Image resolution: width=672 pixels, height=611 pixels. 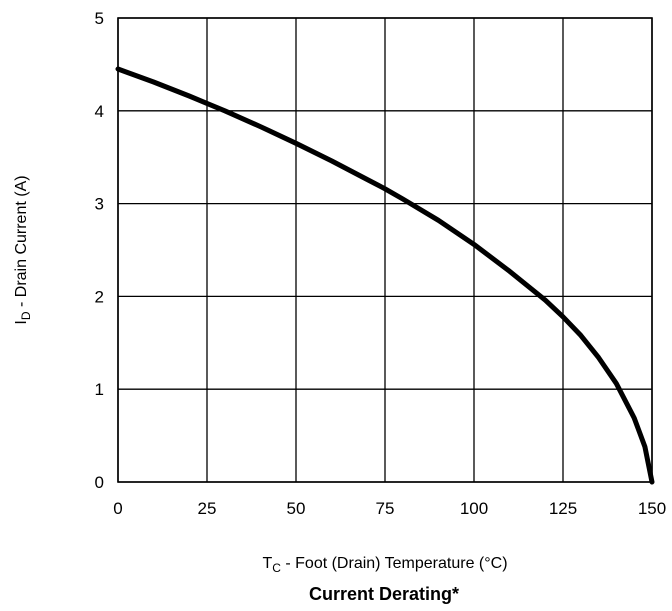 What do you see at coordinates (99, 18) in the screenshot?
I see `y-tick-label: 5` at bounding box center [99, 18].